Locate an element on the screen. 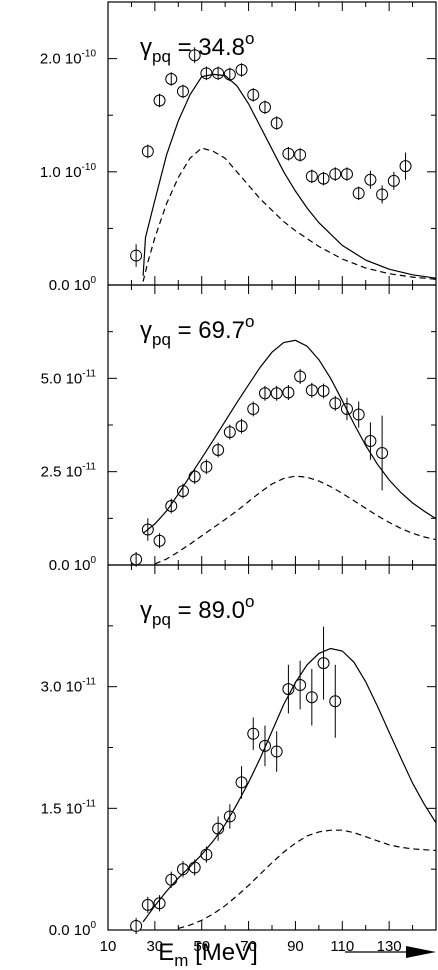 Image resolution: width=438 pixels, height=970 pixels. y-tick-label: 2.0 10-10 is located at coordinates (68, 58).